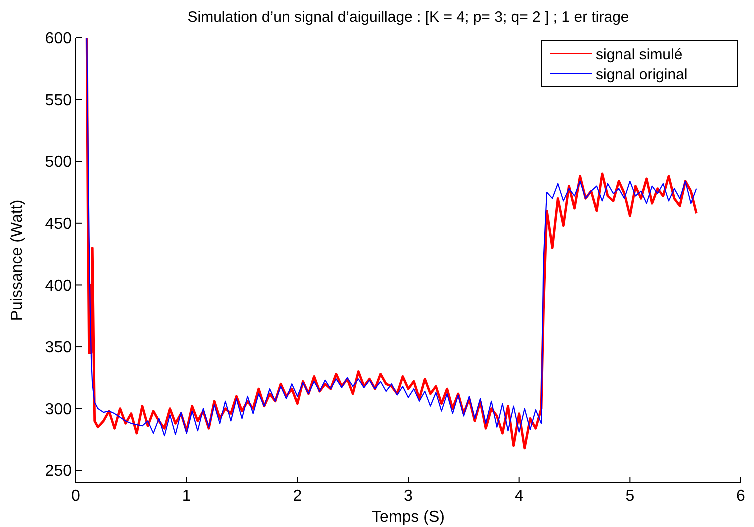 The image size is (754, 527). I want to click on x-tick-label: 6, so click(741, 496).